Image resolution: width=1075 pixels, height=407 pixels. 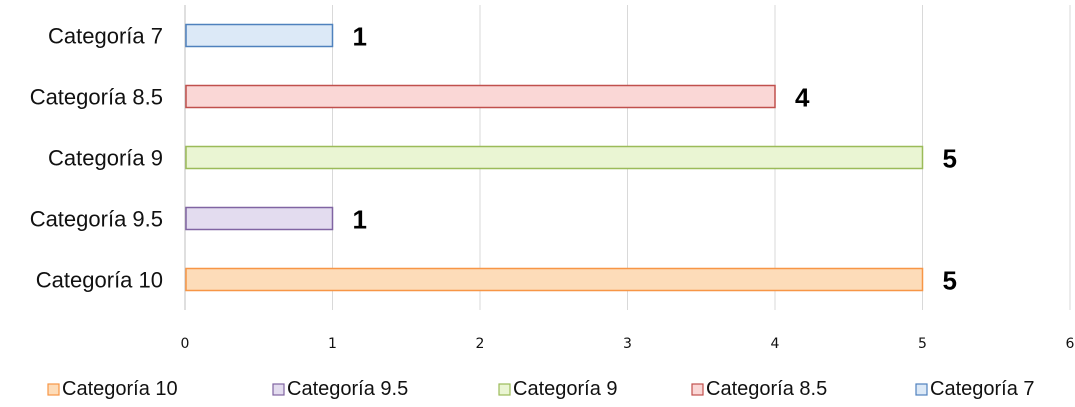 I want to click on x-tick-label: 3, so click(x=627, y=344).